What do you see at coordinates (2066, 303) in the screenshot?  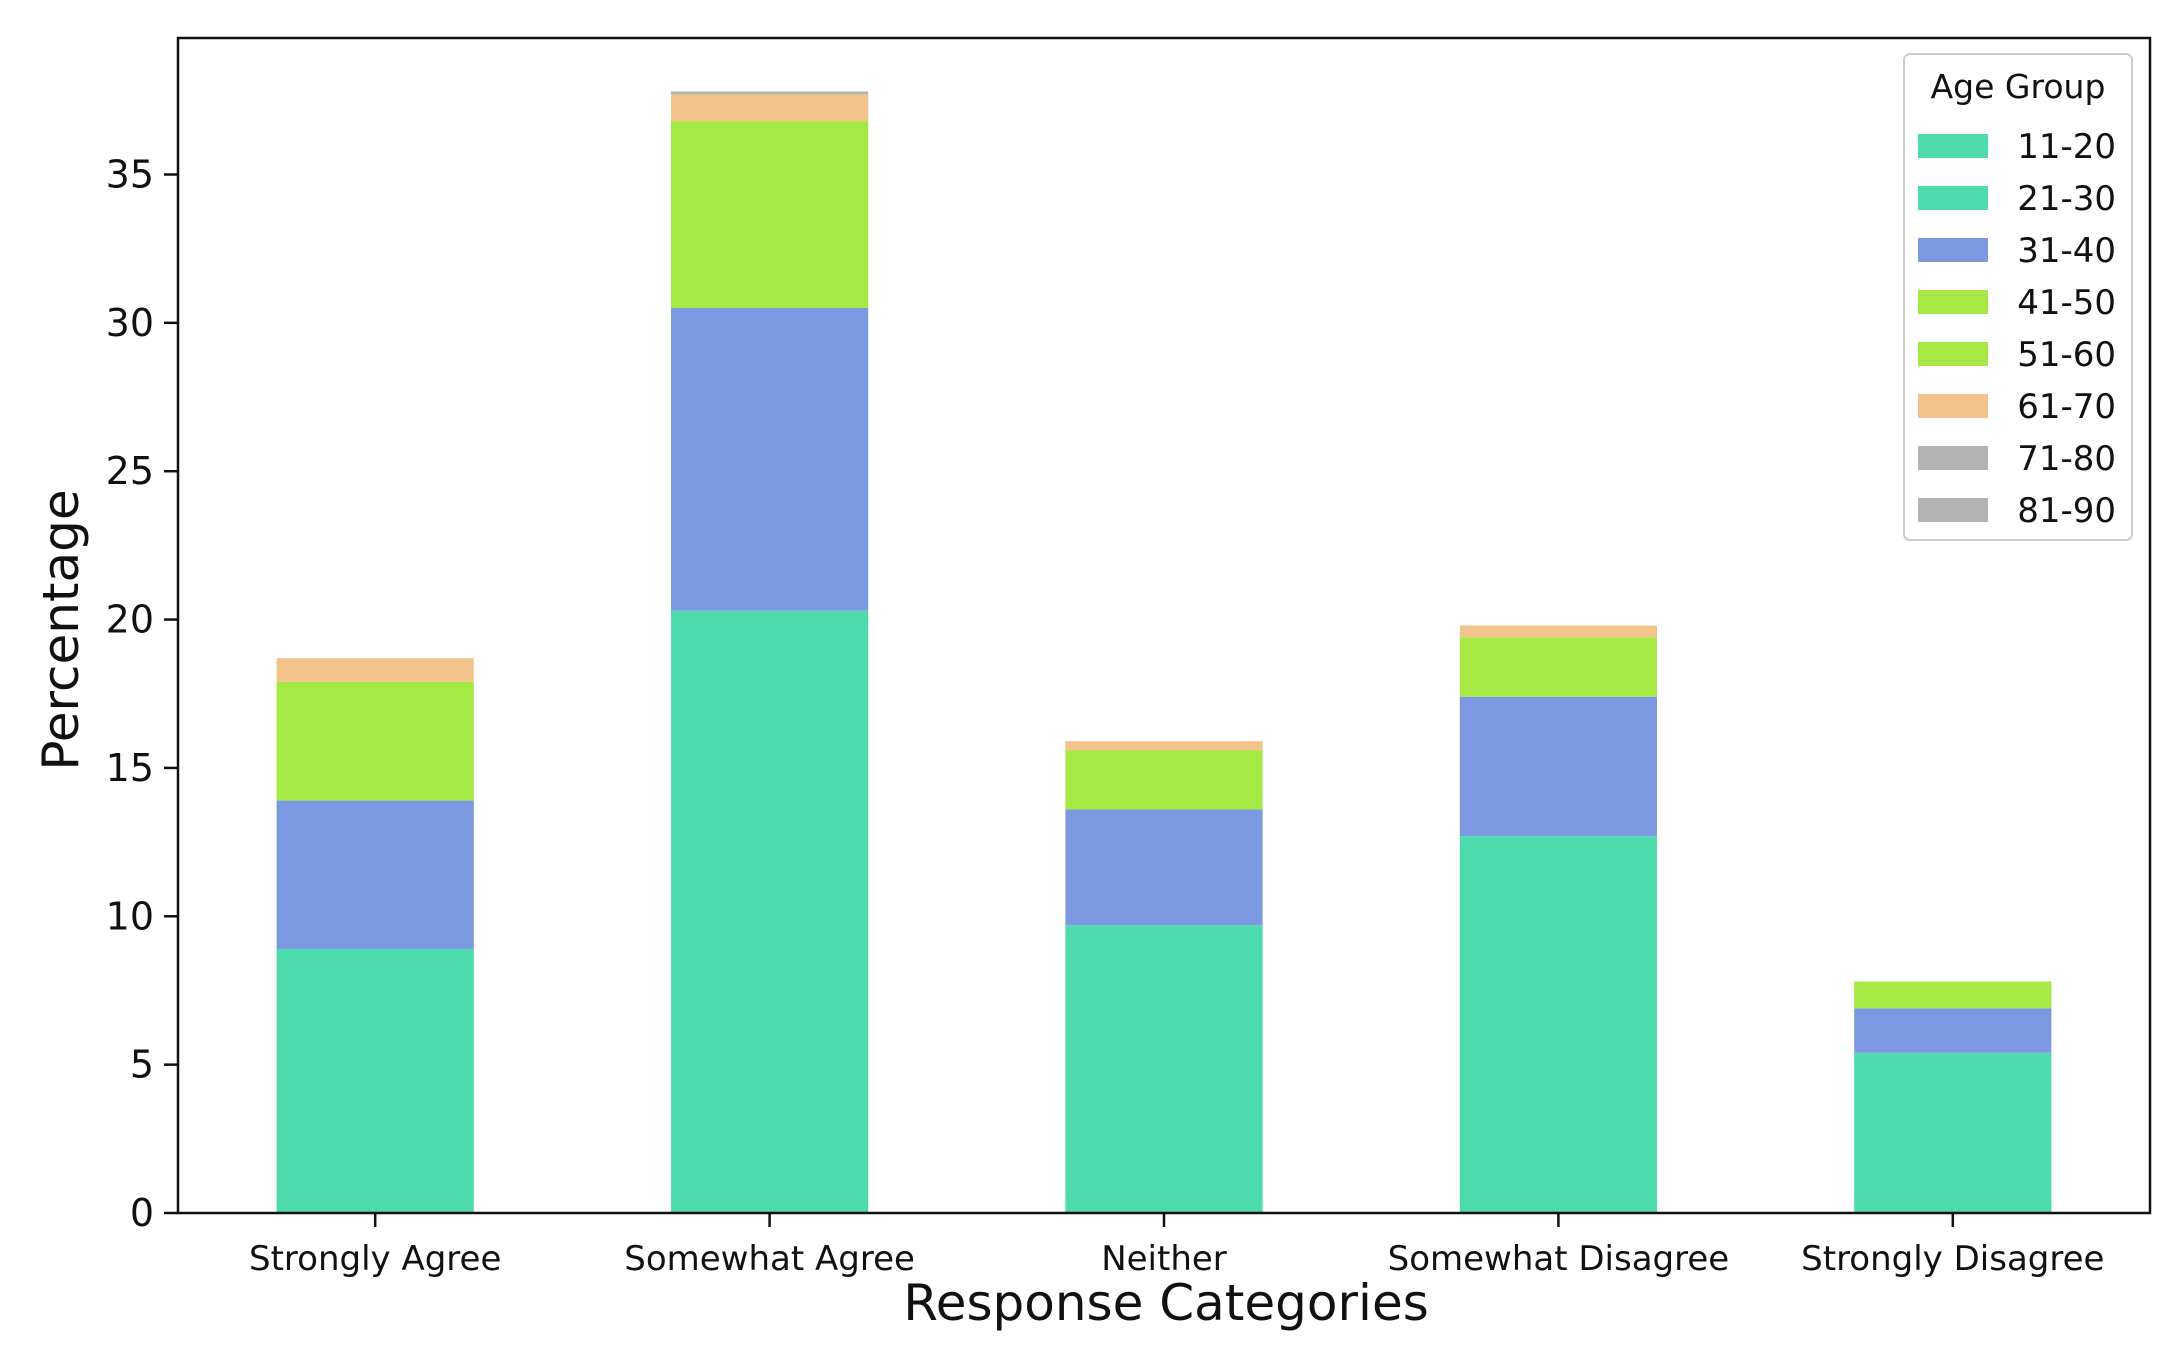 I see `legend-label: 41-50` at bounding box center [2066, 303].